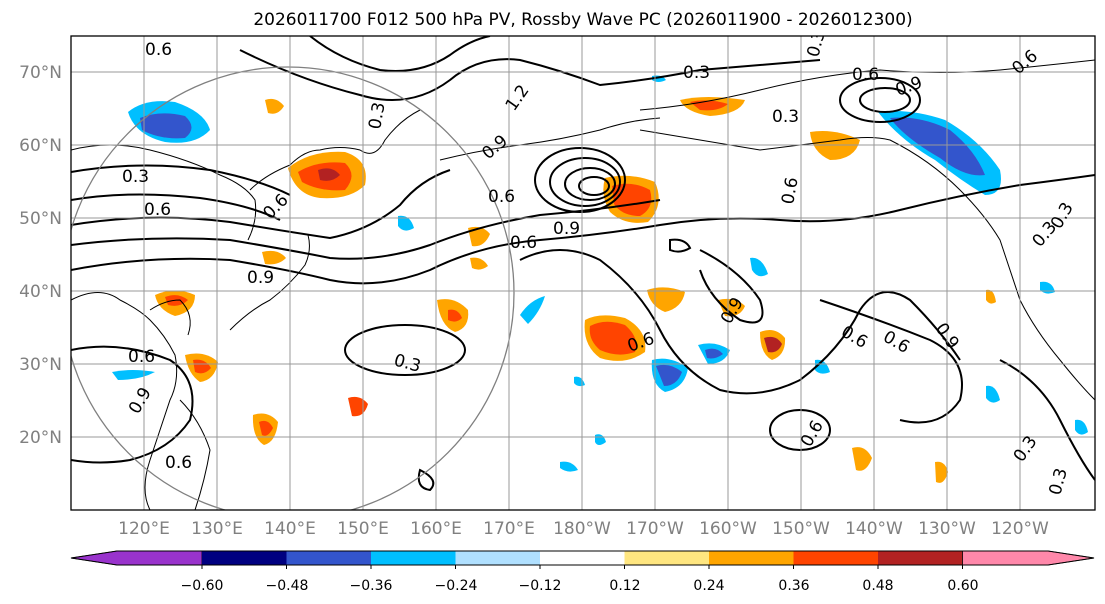  Describe the element at coordinates (40, 365) in the screenshot. I see `lat-label: 30°N` at that location.